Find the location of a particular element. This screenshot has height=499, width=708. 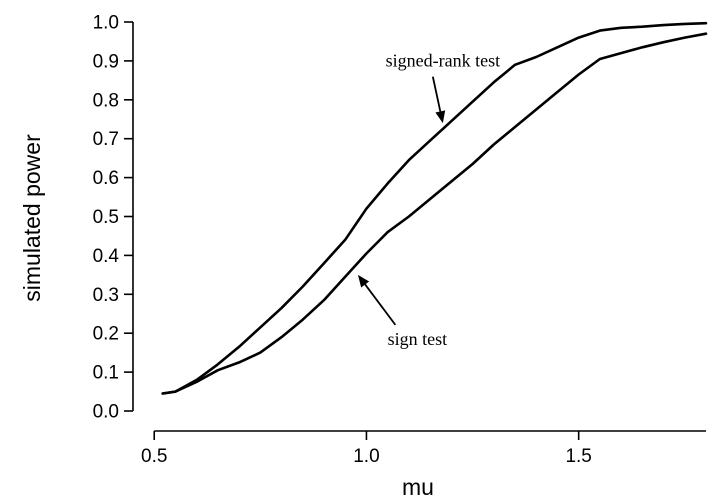

y-tick-label: 0.8 is located at coordinates (106, 100).